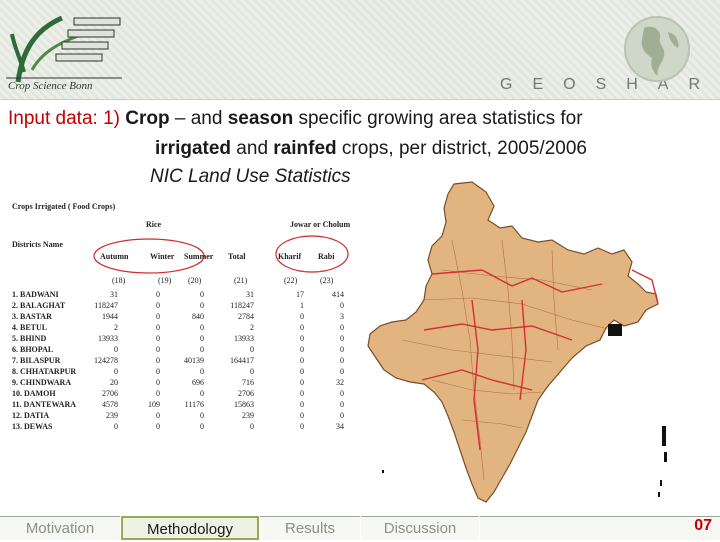  Describe the element at coordinates (252, 327) in the screenshot. I see `table-cell: 2` at that location.